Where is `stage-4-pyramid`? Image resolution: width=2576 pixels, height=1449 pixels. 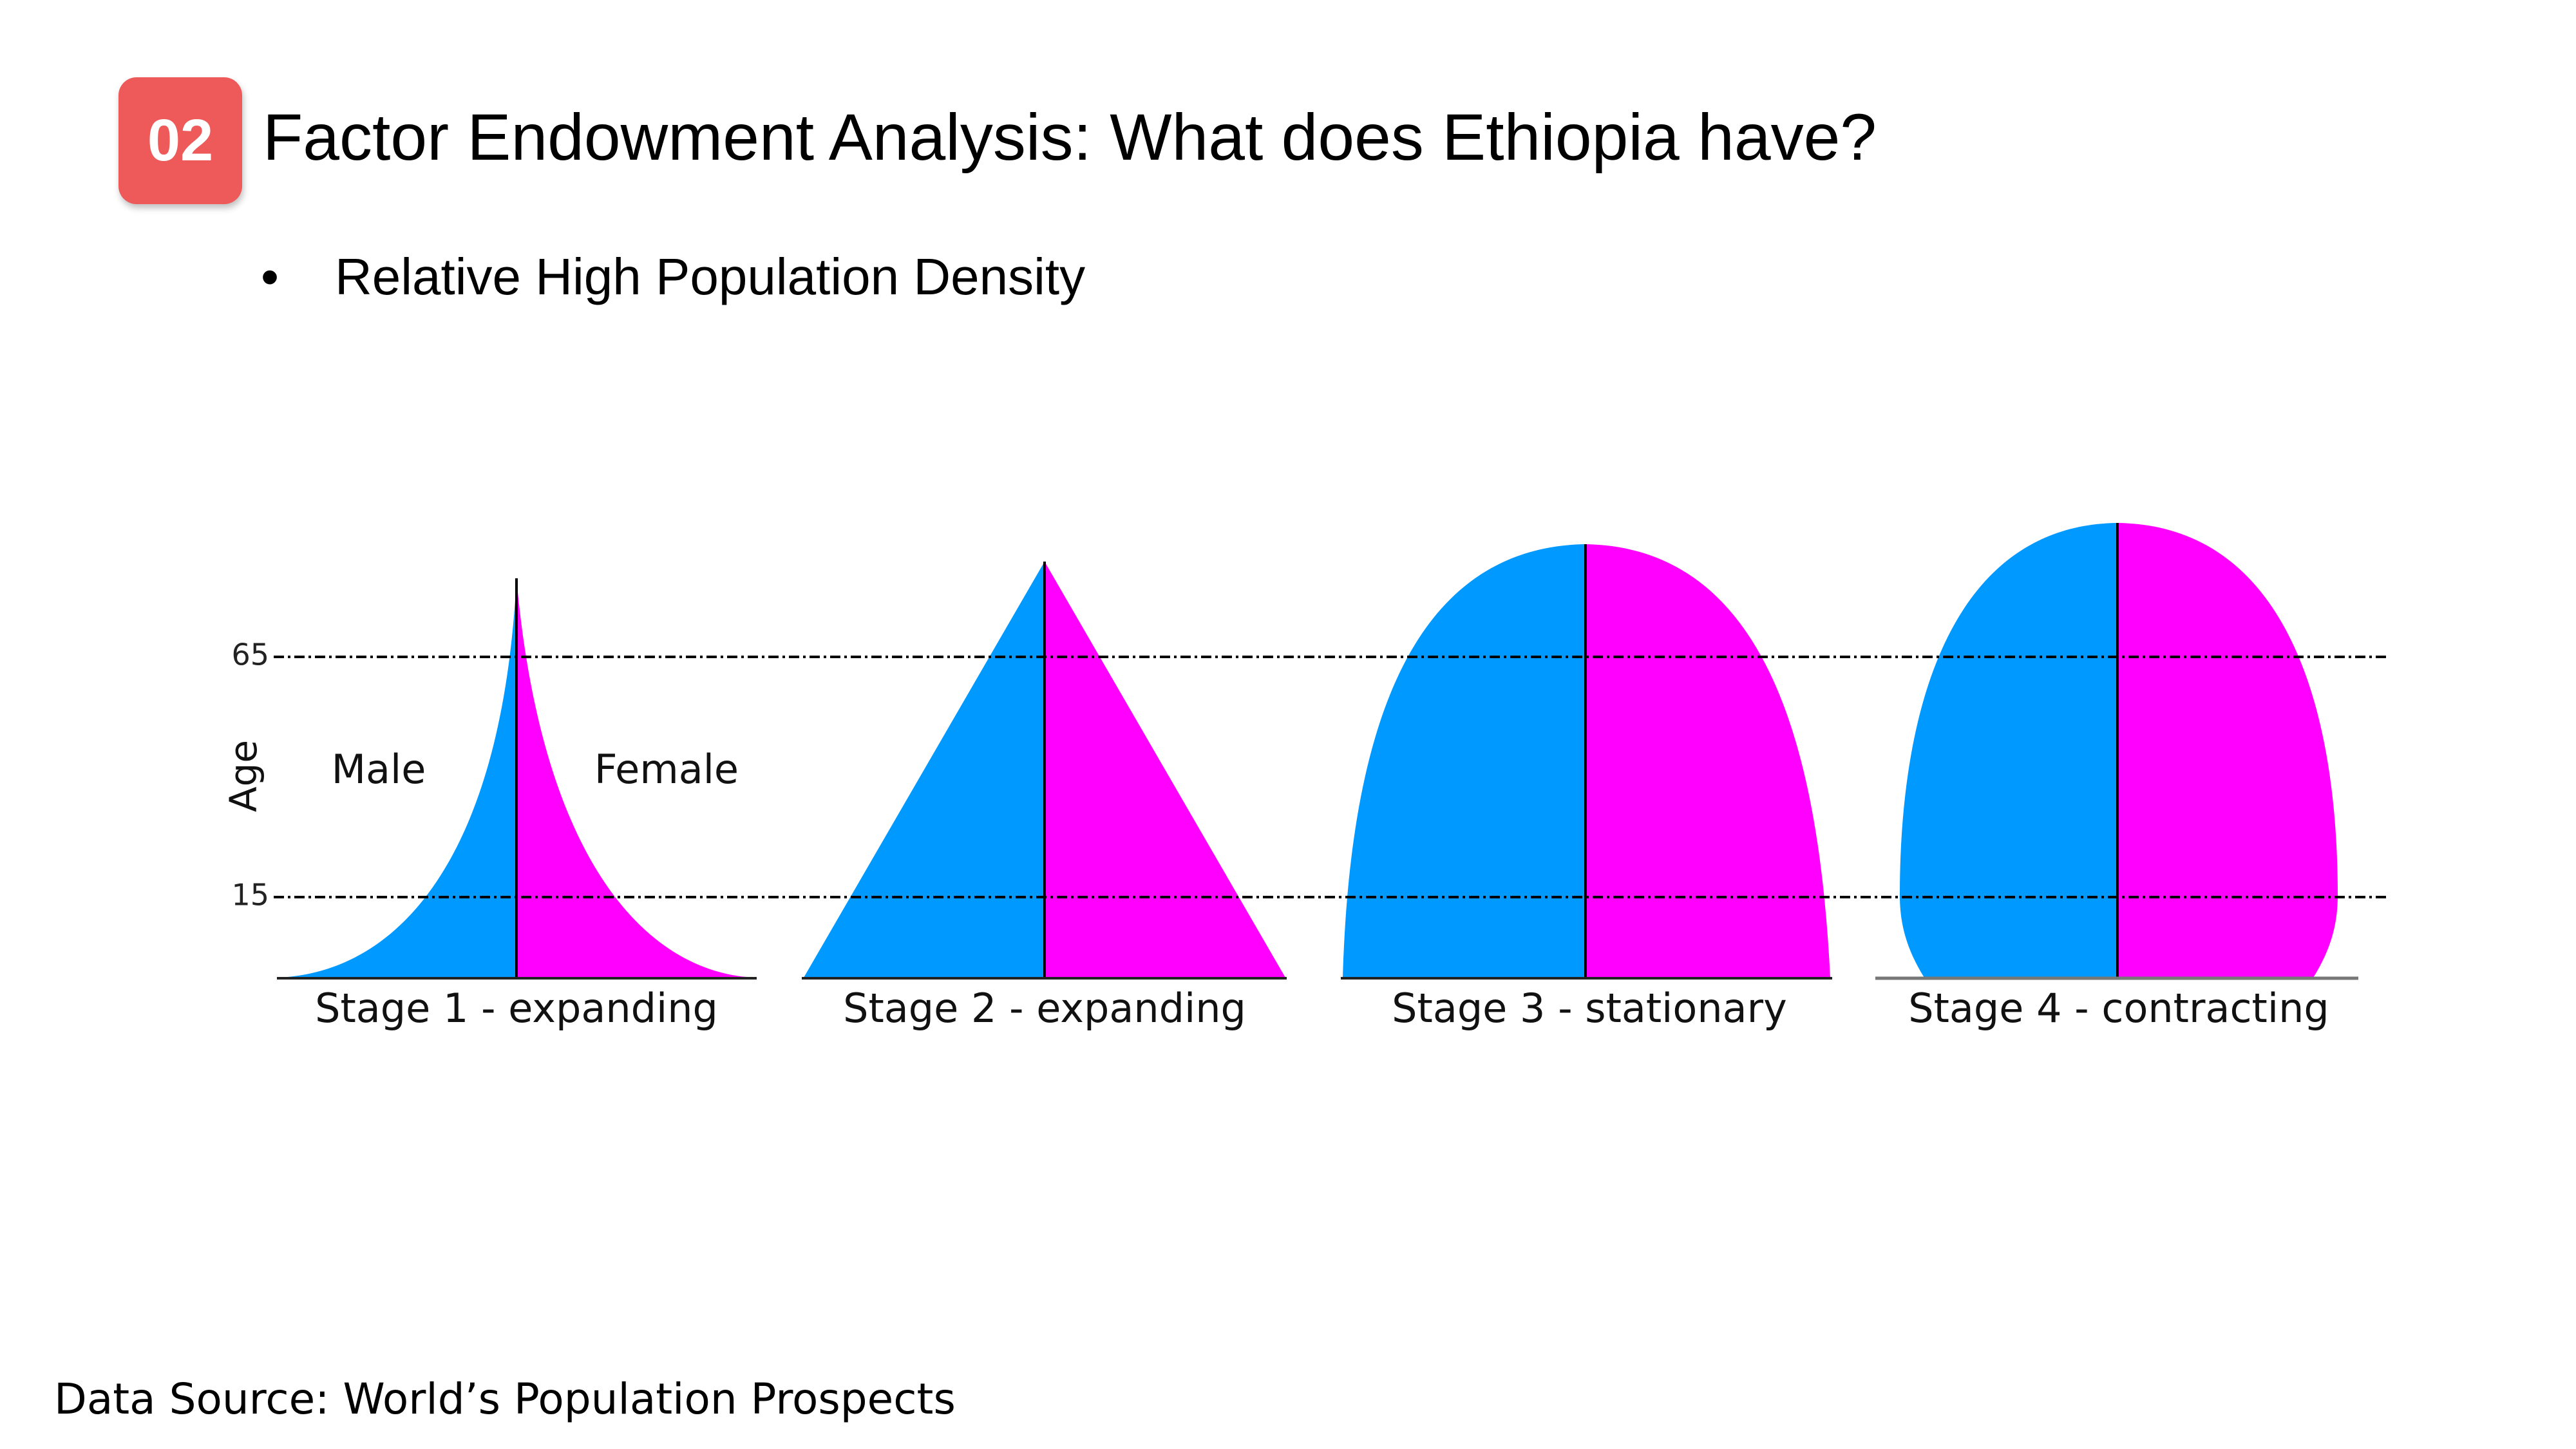 stage-4-pyramid is located at coordinates (2119, 750).